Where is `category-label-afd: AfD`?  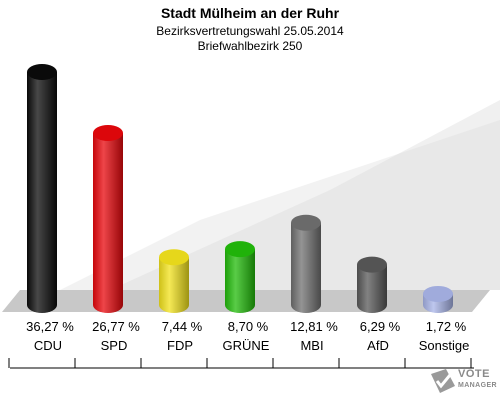
category-label-afd: AfD is located at coordinates (378, 345).